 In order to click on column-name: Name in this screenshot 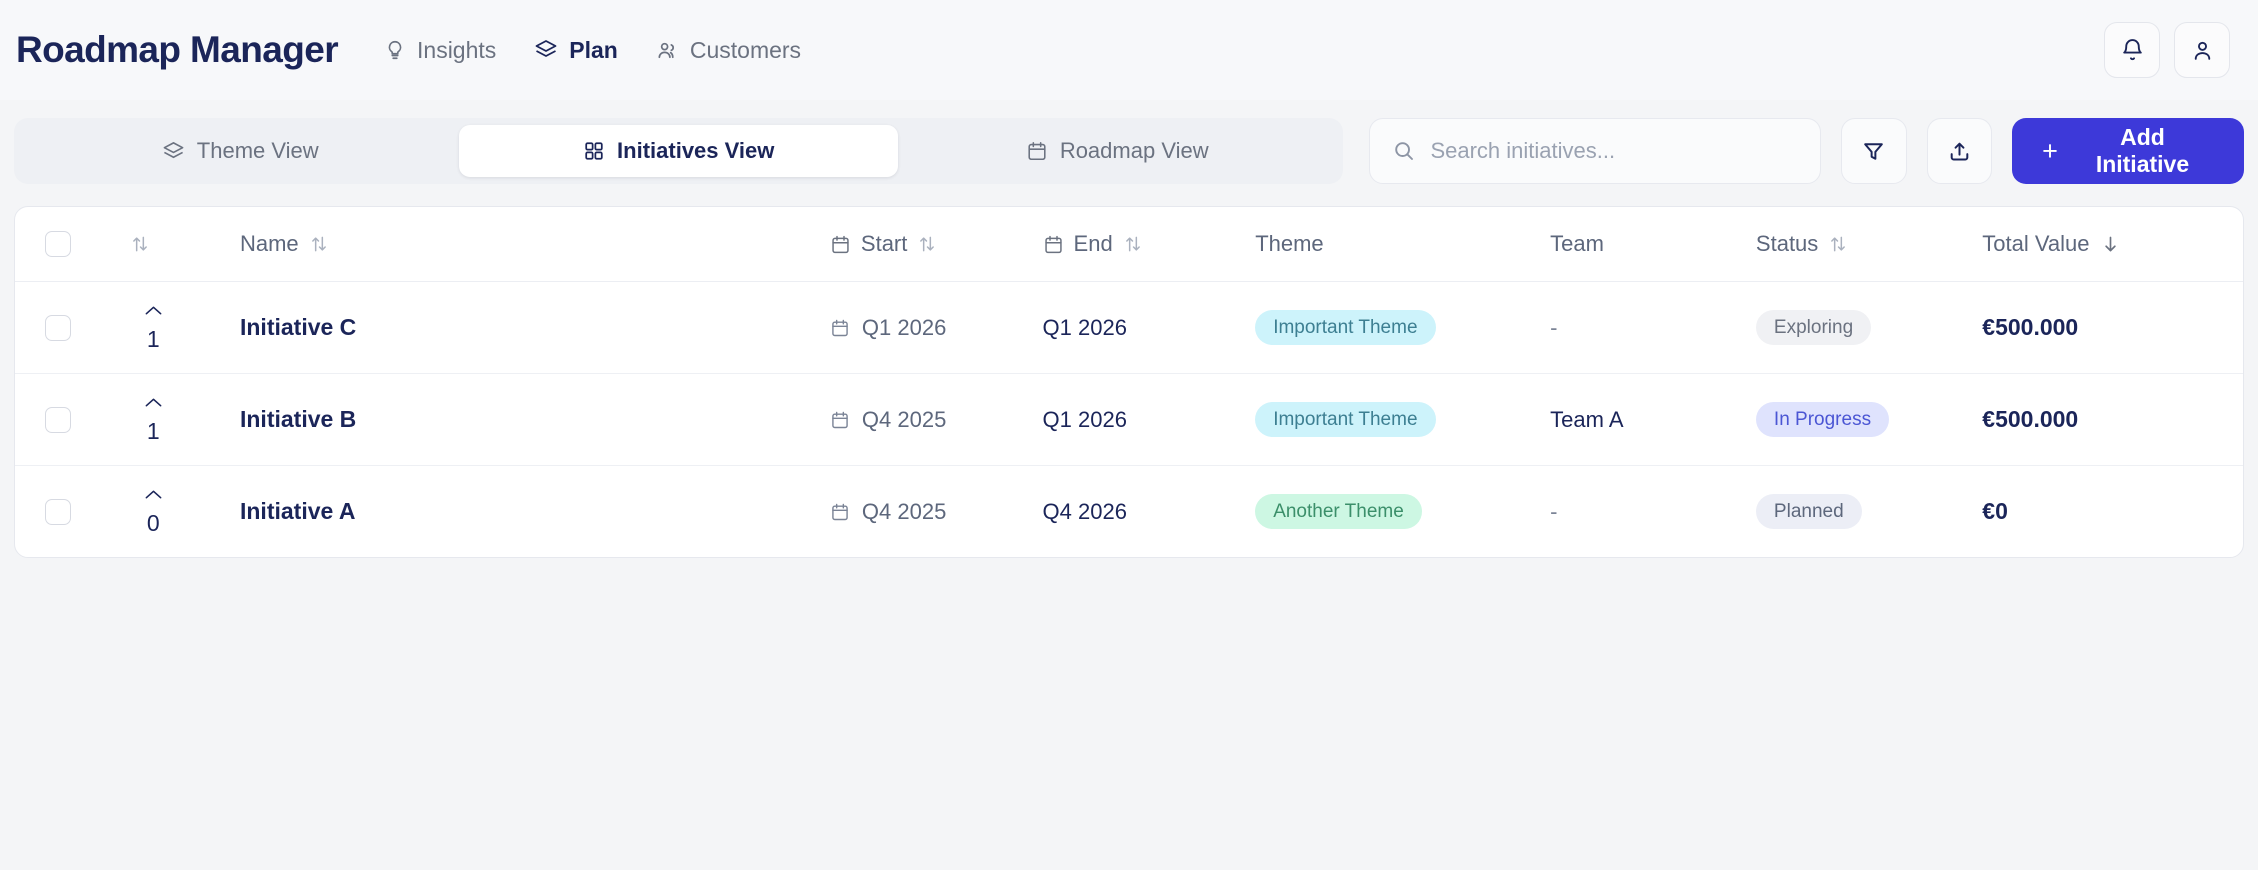, I will do `click(534, 244)`.